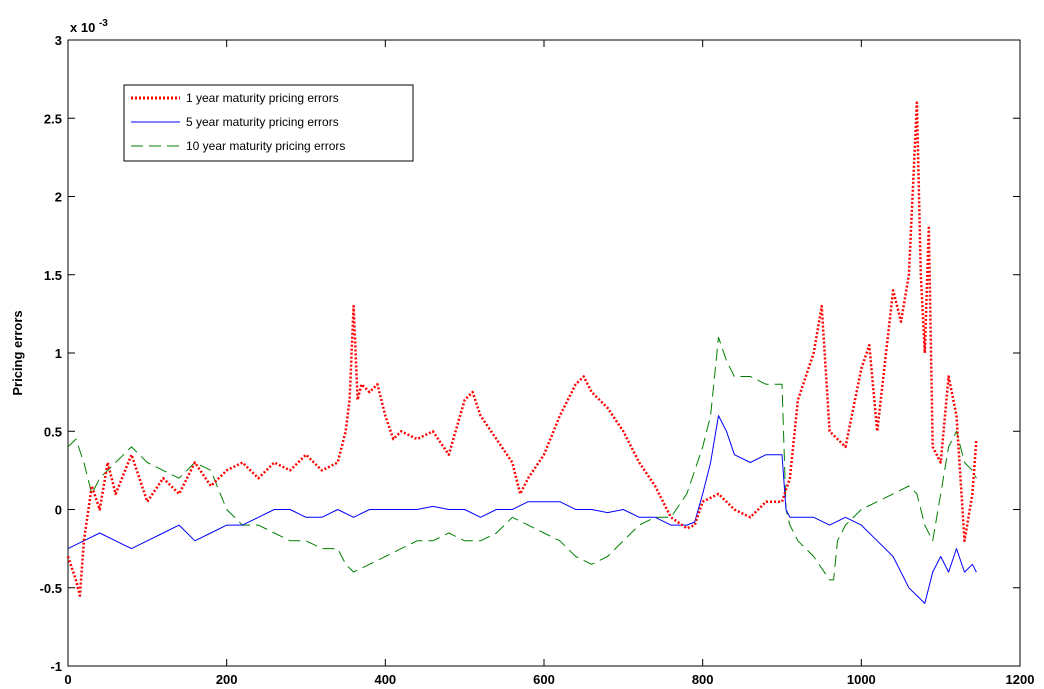  Describe the element at coordinates (262, 122) in the screenshot. I see `legend-label-5-year: 5 year maturity pricing errors` at that location.